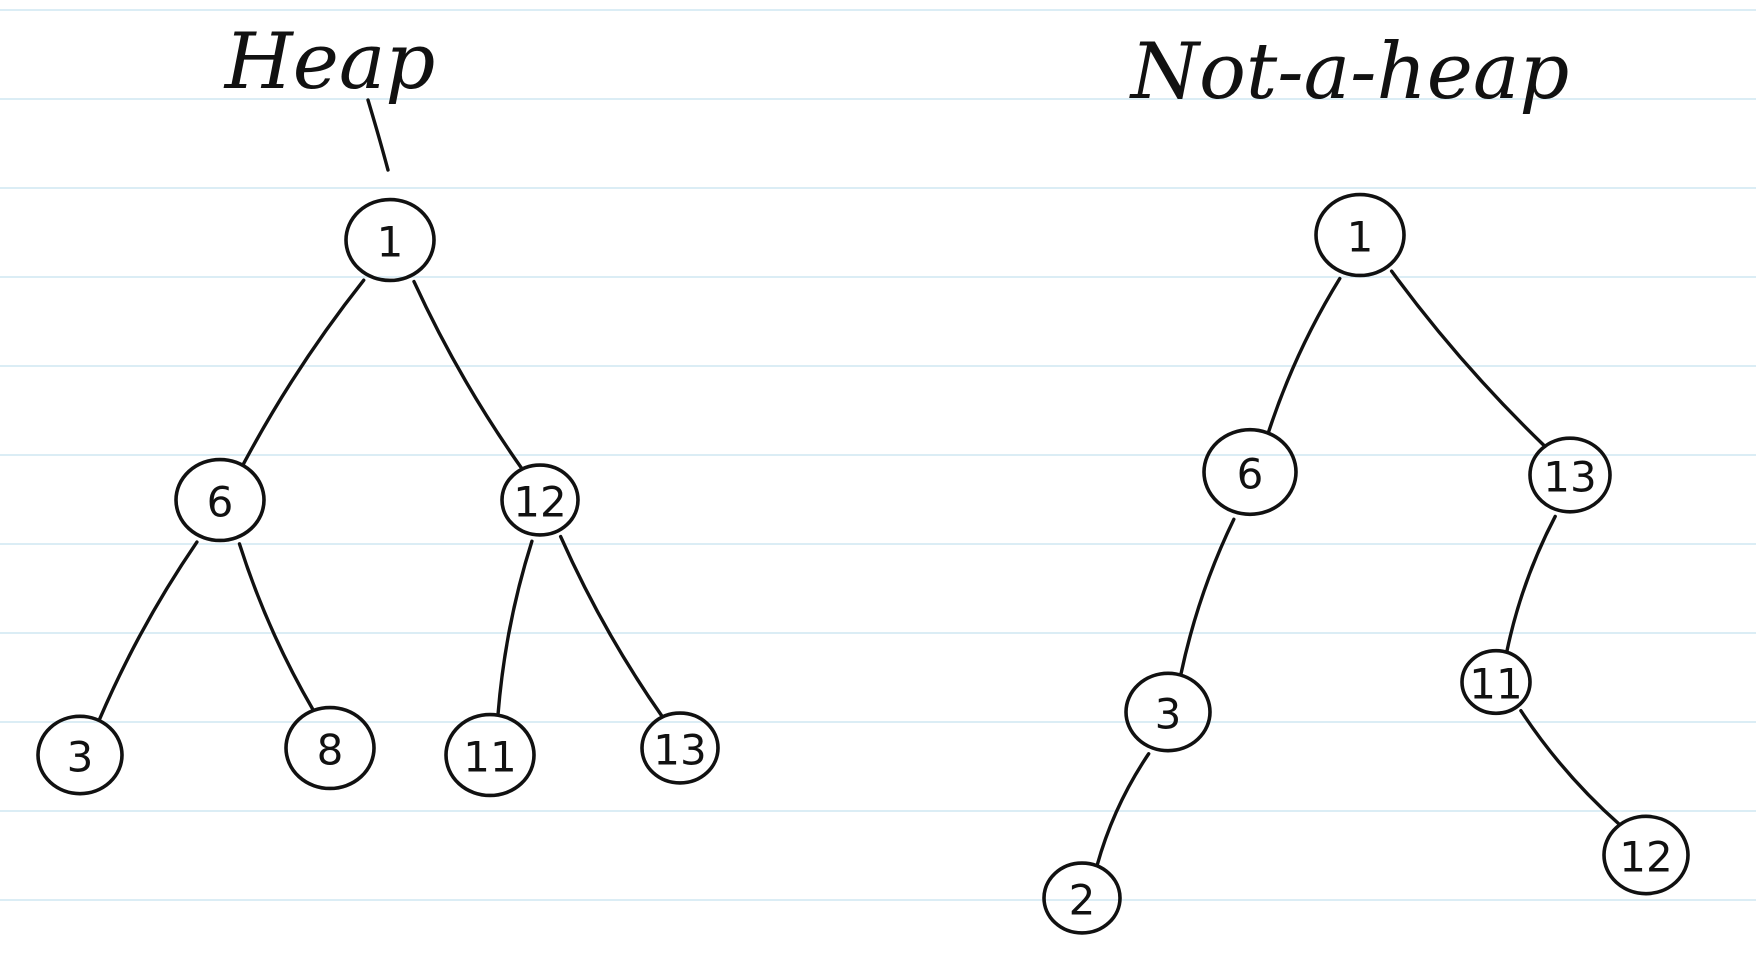 The image size is (1756, 962). I want to click on heap-node-12: 12, so click(540, 500).